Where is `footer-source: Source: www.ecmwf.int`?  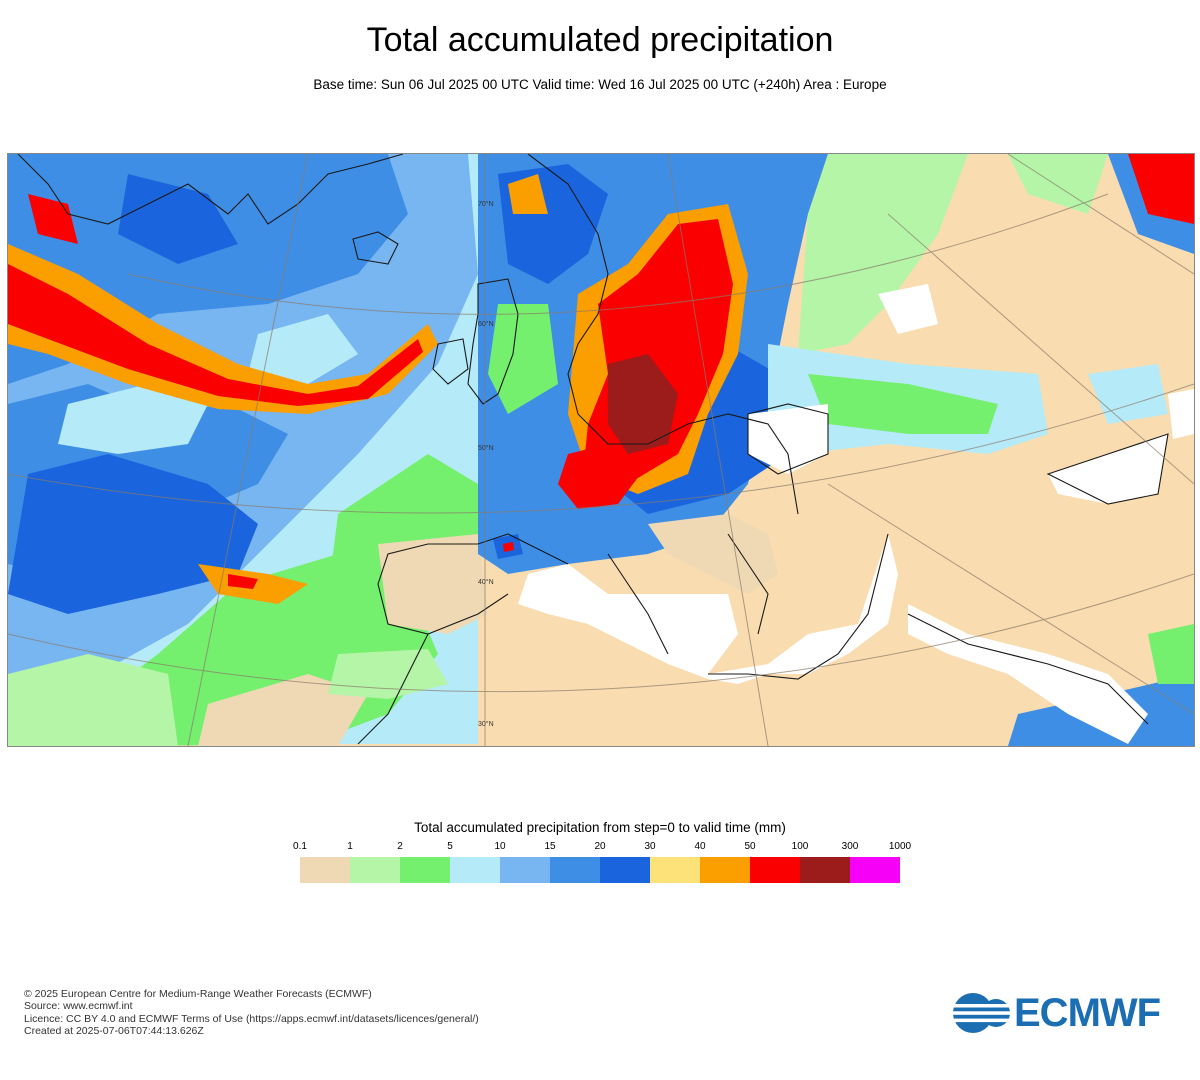 footer-source: Source: www.ecmwf.int is located at coordinates (78, 1006).